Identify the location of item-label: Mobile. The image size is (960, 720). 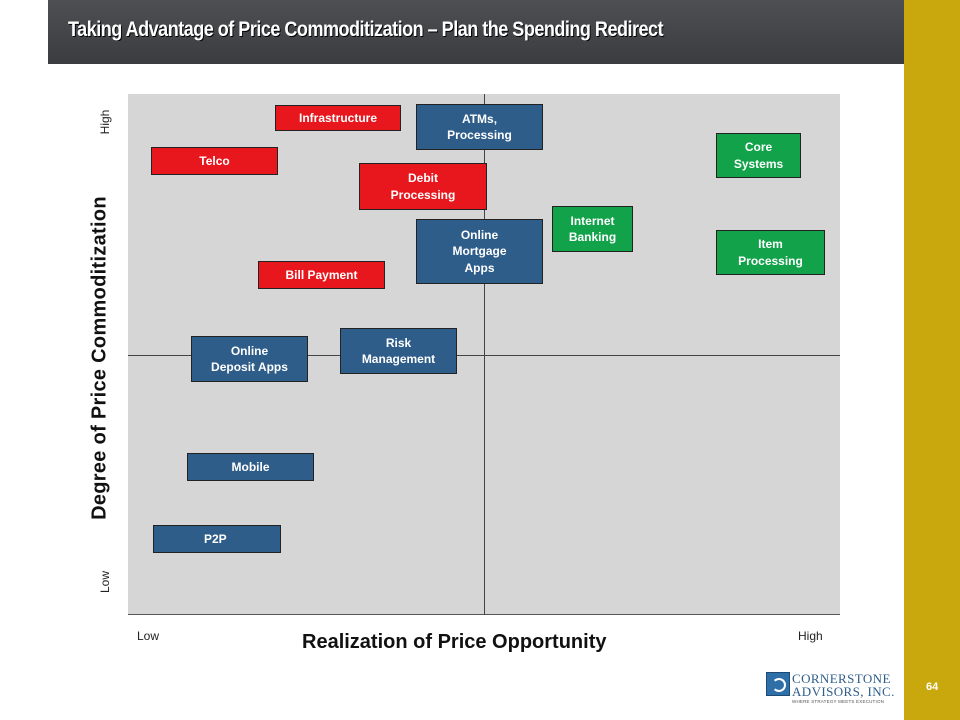
(250, 466).